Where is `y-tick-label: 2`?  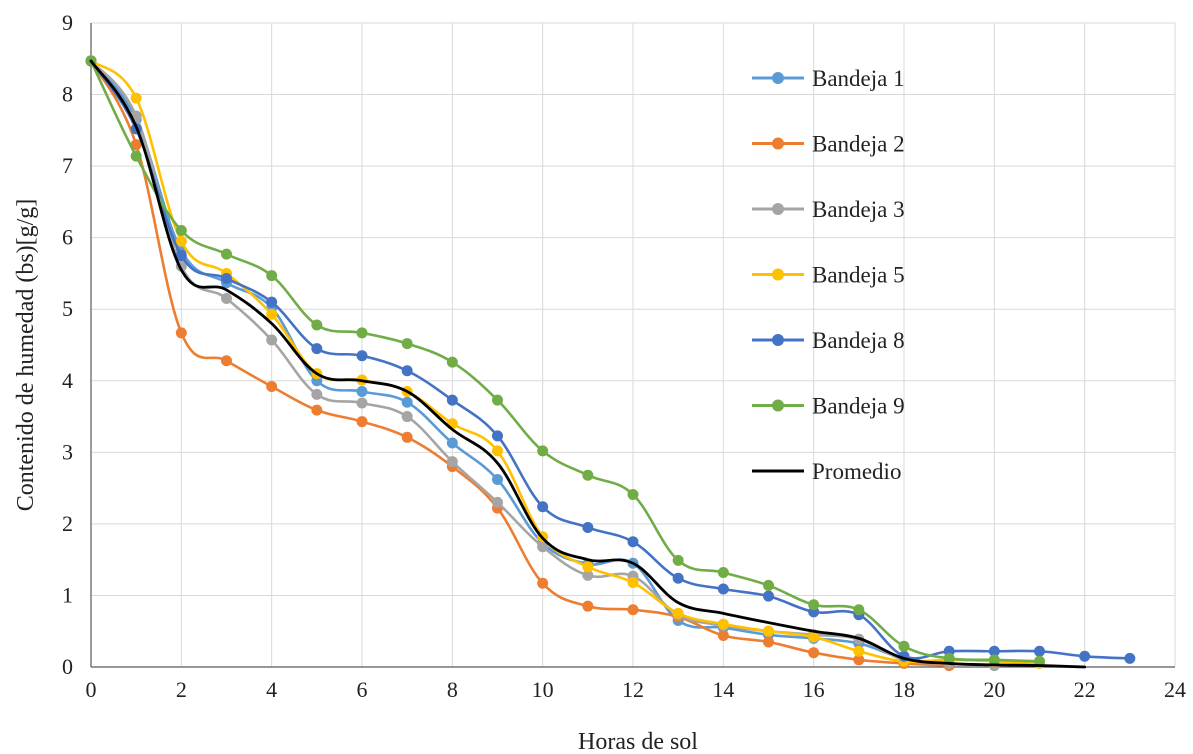 y-tick-label: 2 is located at coordinates (67, 523).